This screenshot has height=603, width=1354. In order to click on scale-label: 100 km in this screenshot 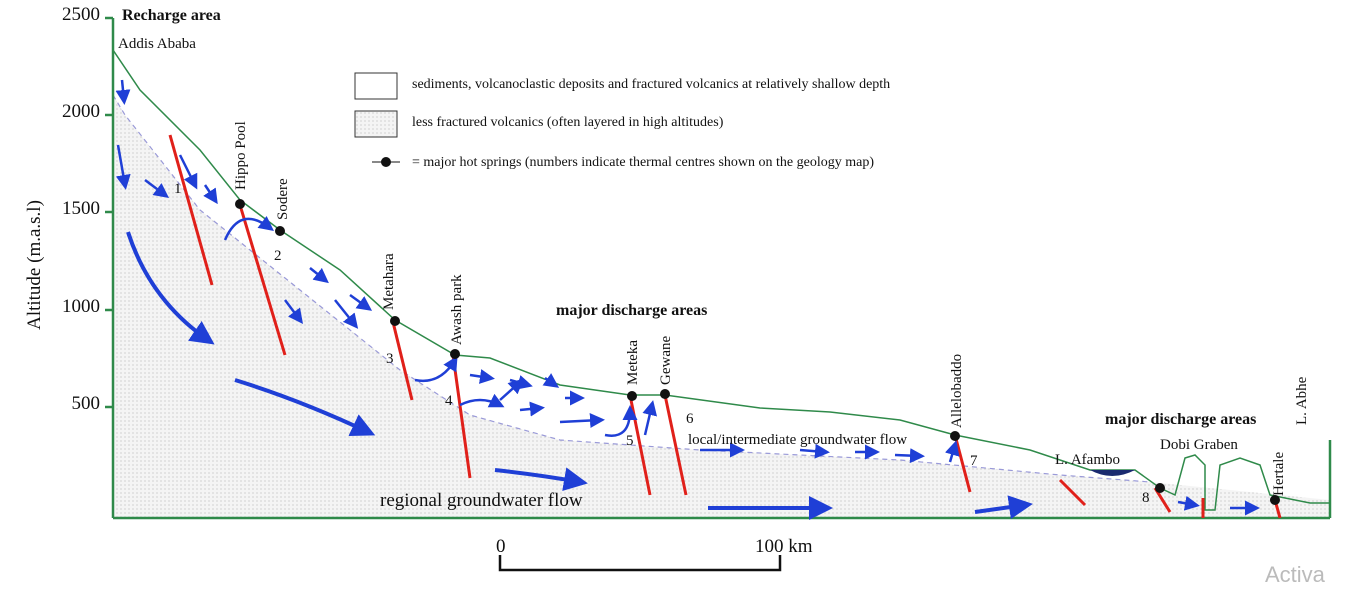, I will do `click(784, 546)`.